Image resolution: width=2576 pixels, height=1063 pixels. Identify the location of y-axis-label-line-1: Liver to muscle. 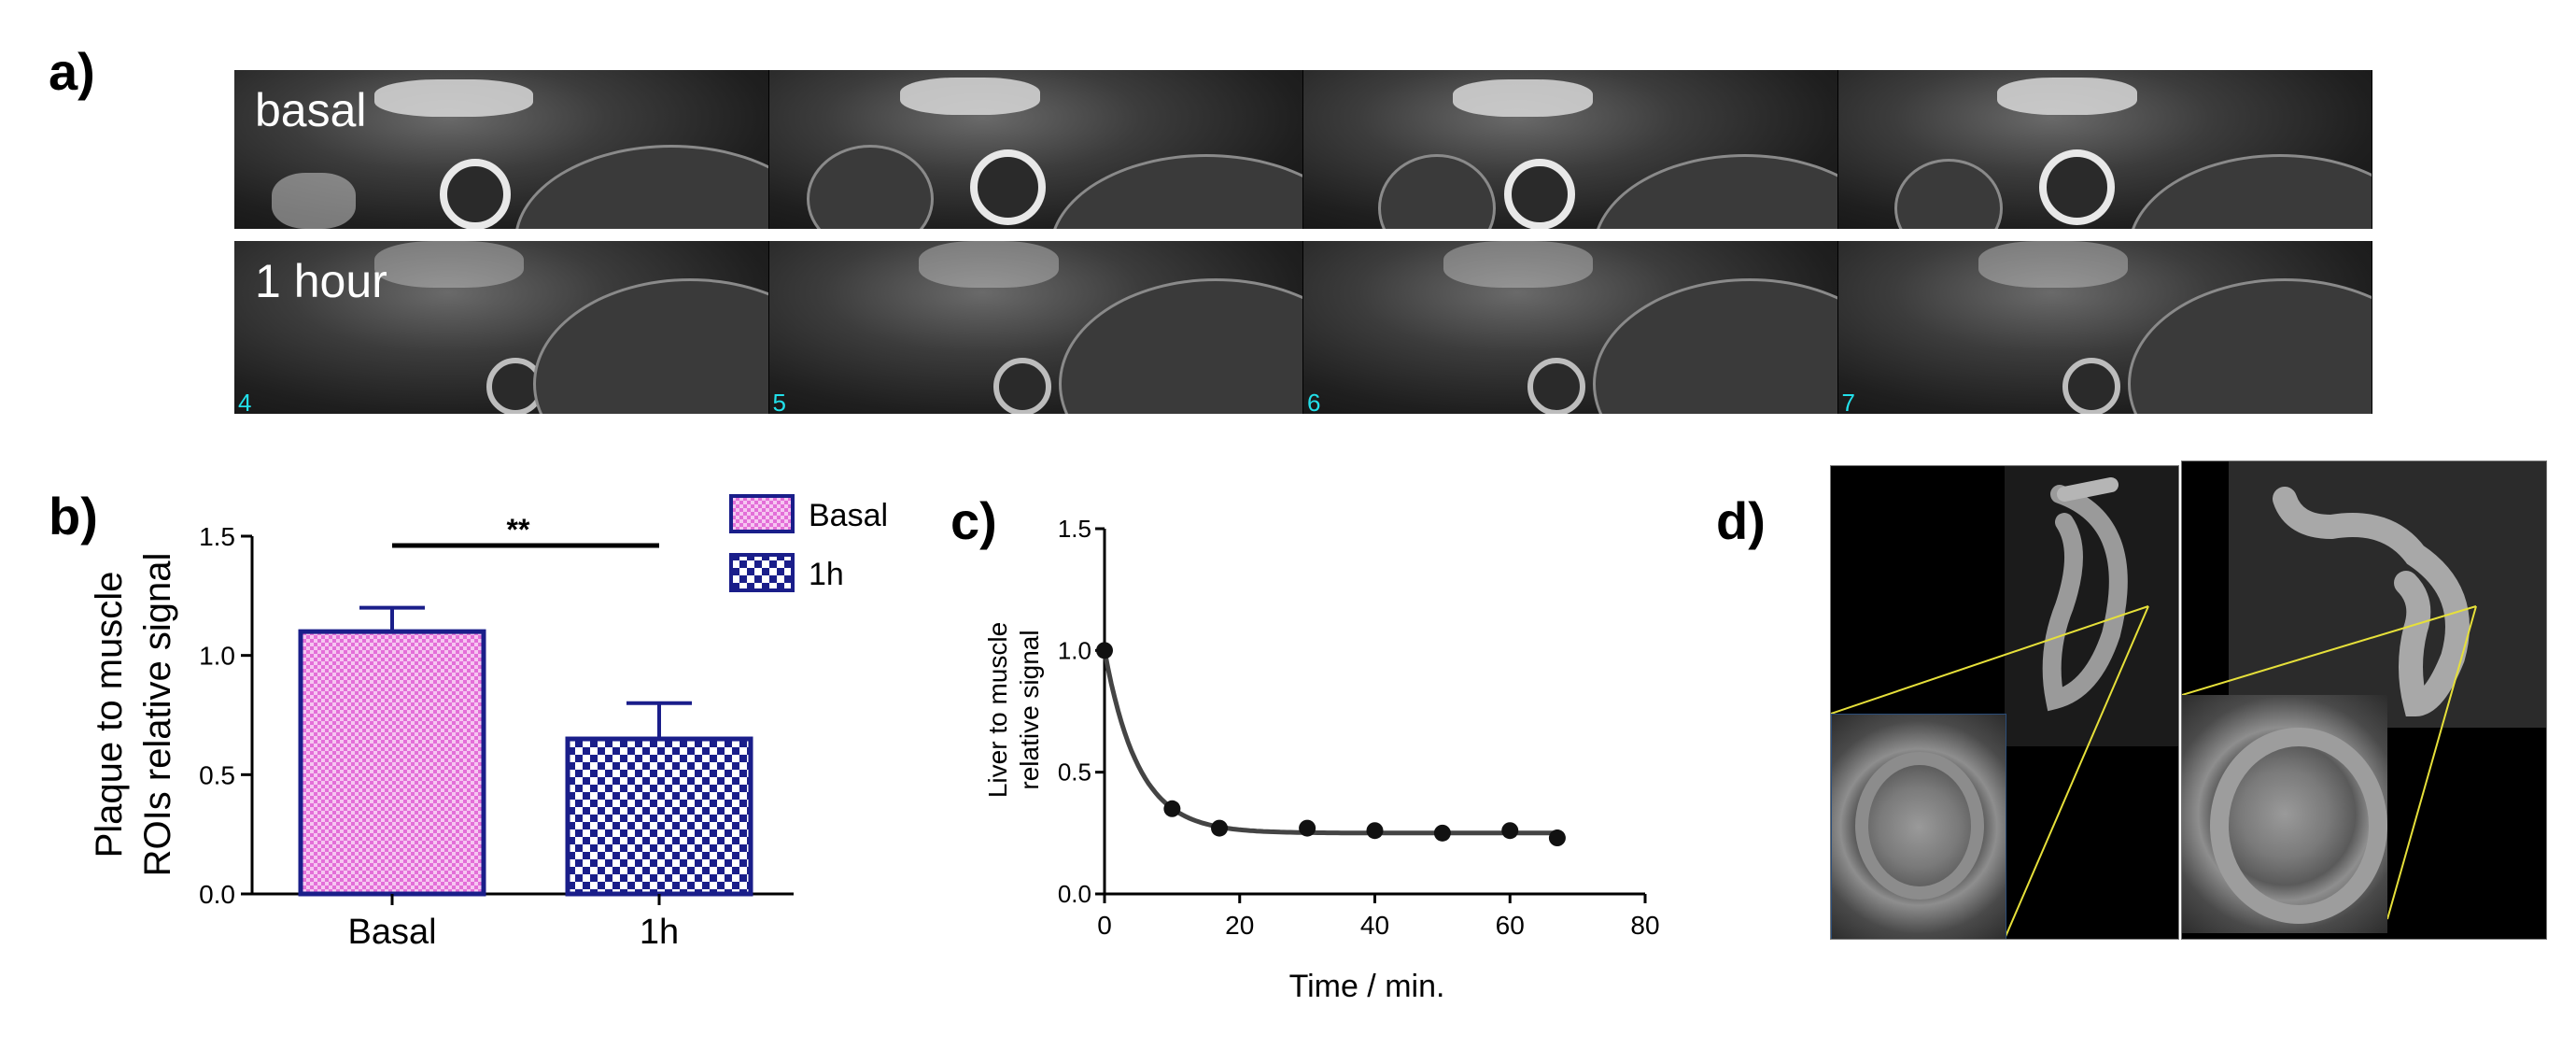
(997, 710).